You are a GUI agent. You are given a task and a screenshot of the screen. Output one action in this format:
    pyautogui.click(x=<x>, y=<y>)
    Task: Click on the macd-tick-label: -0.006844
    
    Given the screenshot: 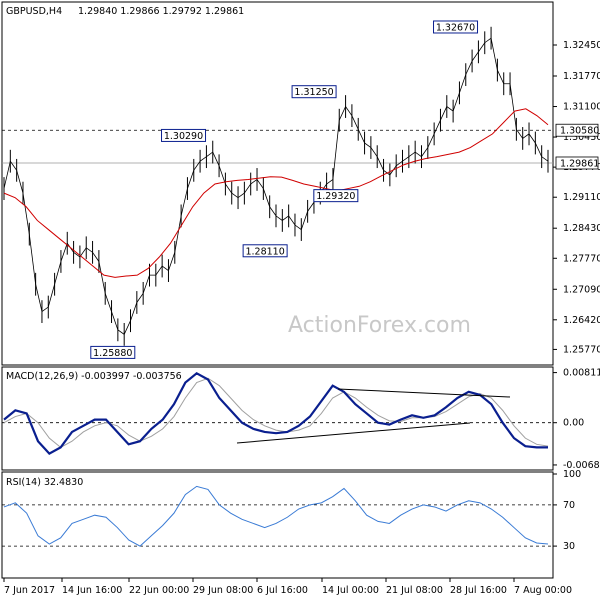 What is the action you would take?
    pyautogui.click(x=581, y=465)
    